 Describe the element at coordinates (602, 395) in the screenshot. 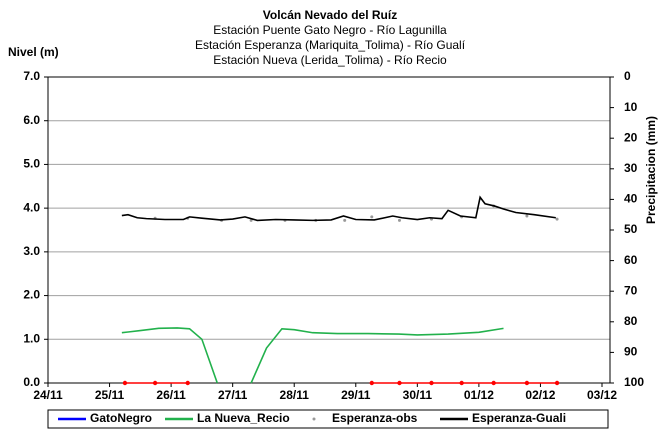

I see `x-tick-label: 03/12` at that location.